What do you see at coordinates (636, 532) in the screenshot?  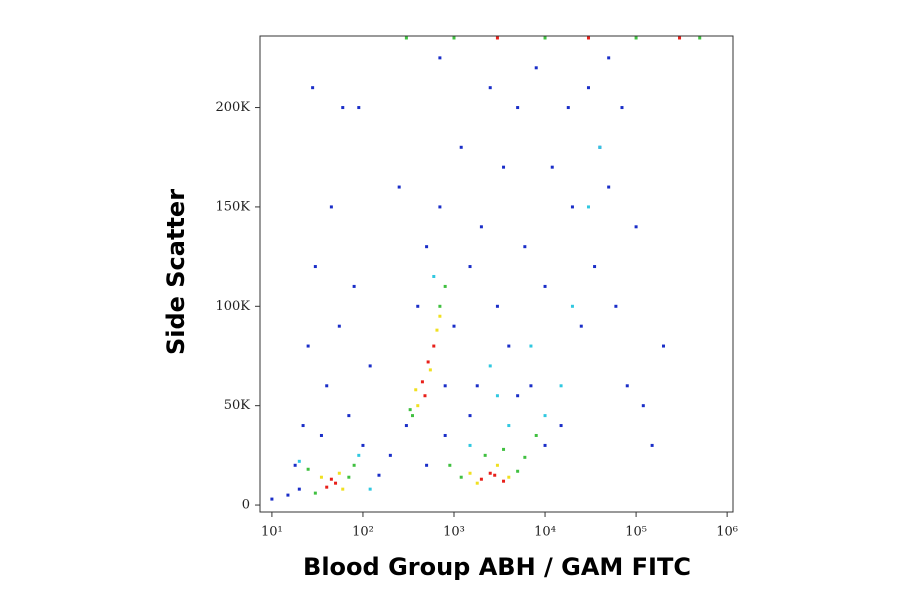 I see `x-tick-label: 10⁵` at bounding box center [636, 532].